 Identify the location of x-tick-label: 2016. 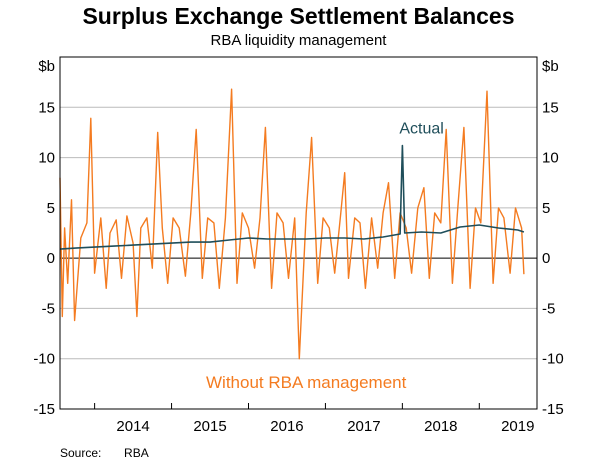
(286, 426).